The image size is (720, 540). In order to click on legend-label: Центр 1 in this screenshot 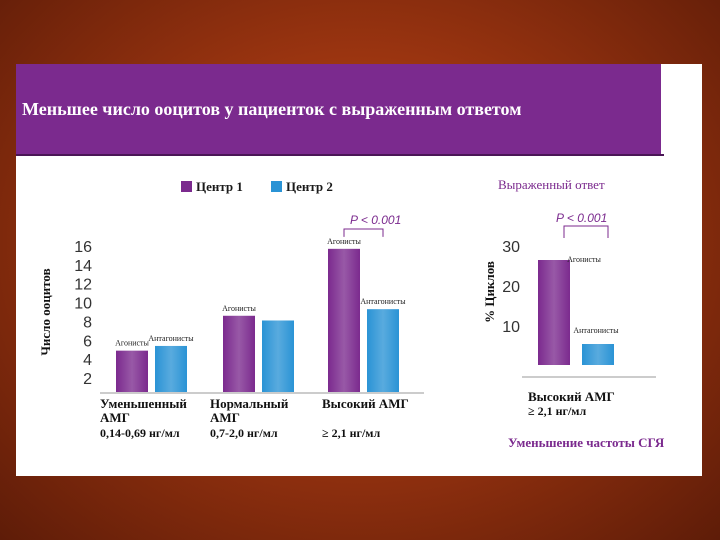, I will do `click(219, 186)`.